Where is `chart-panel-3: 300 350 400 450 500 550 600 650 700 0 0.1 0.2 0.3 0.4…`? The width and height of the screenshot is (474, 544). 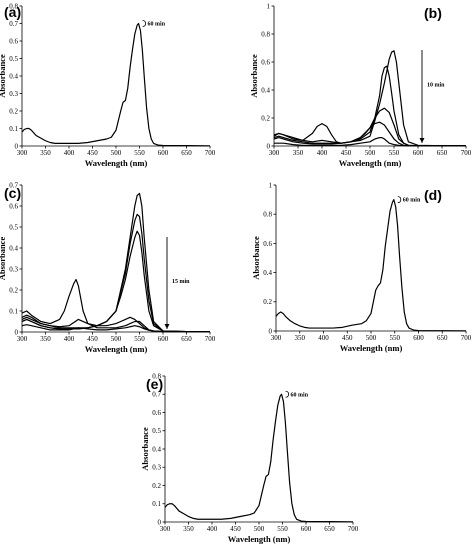 chart-panel-3: 300 350 400 450 500 550 600 650 700 0 0.1 0.2 0.3 0.4… is located at coordinates (108, 267).